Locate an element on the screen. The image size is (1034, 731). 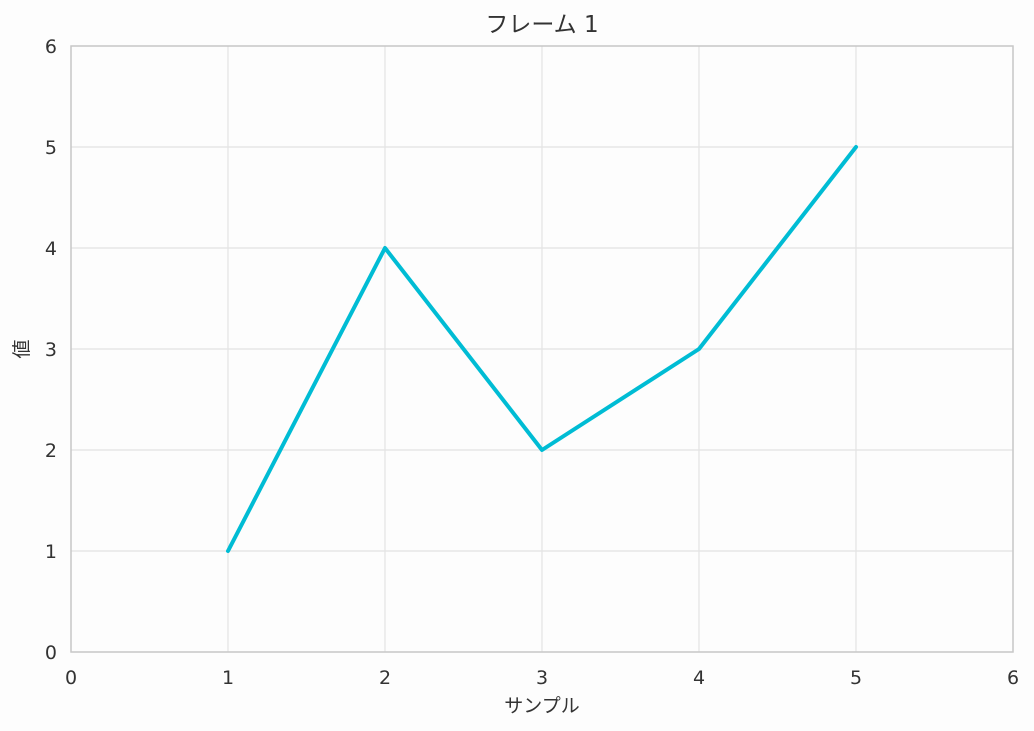
x-axis-title: サンプル is located at coordinates (541, 706).